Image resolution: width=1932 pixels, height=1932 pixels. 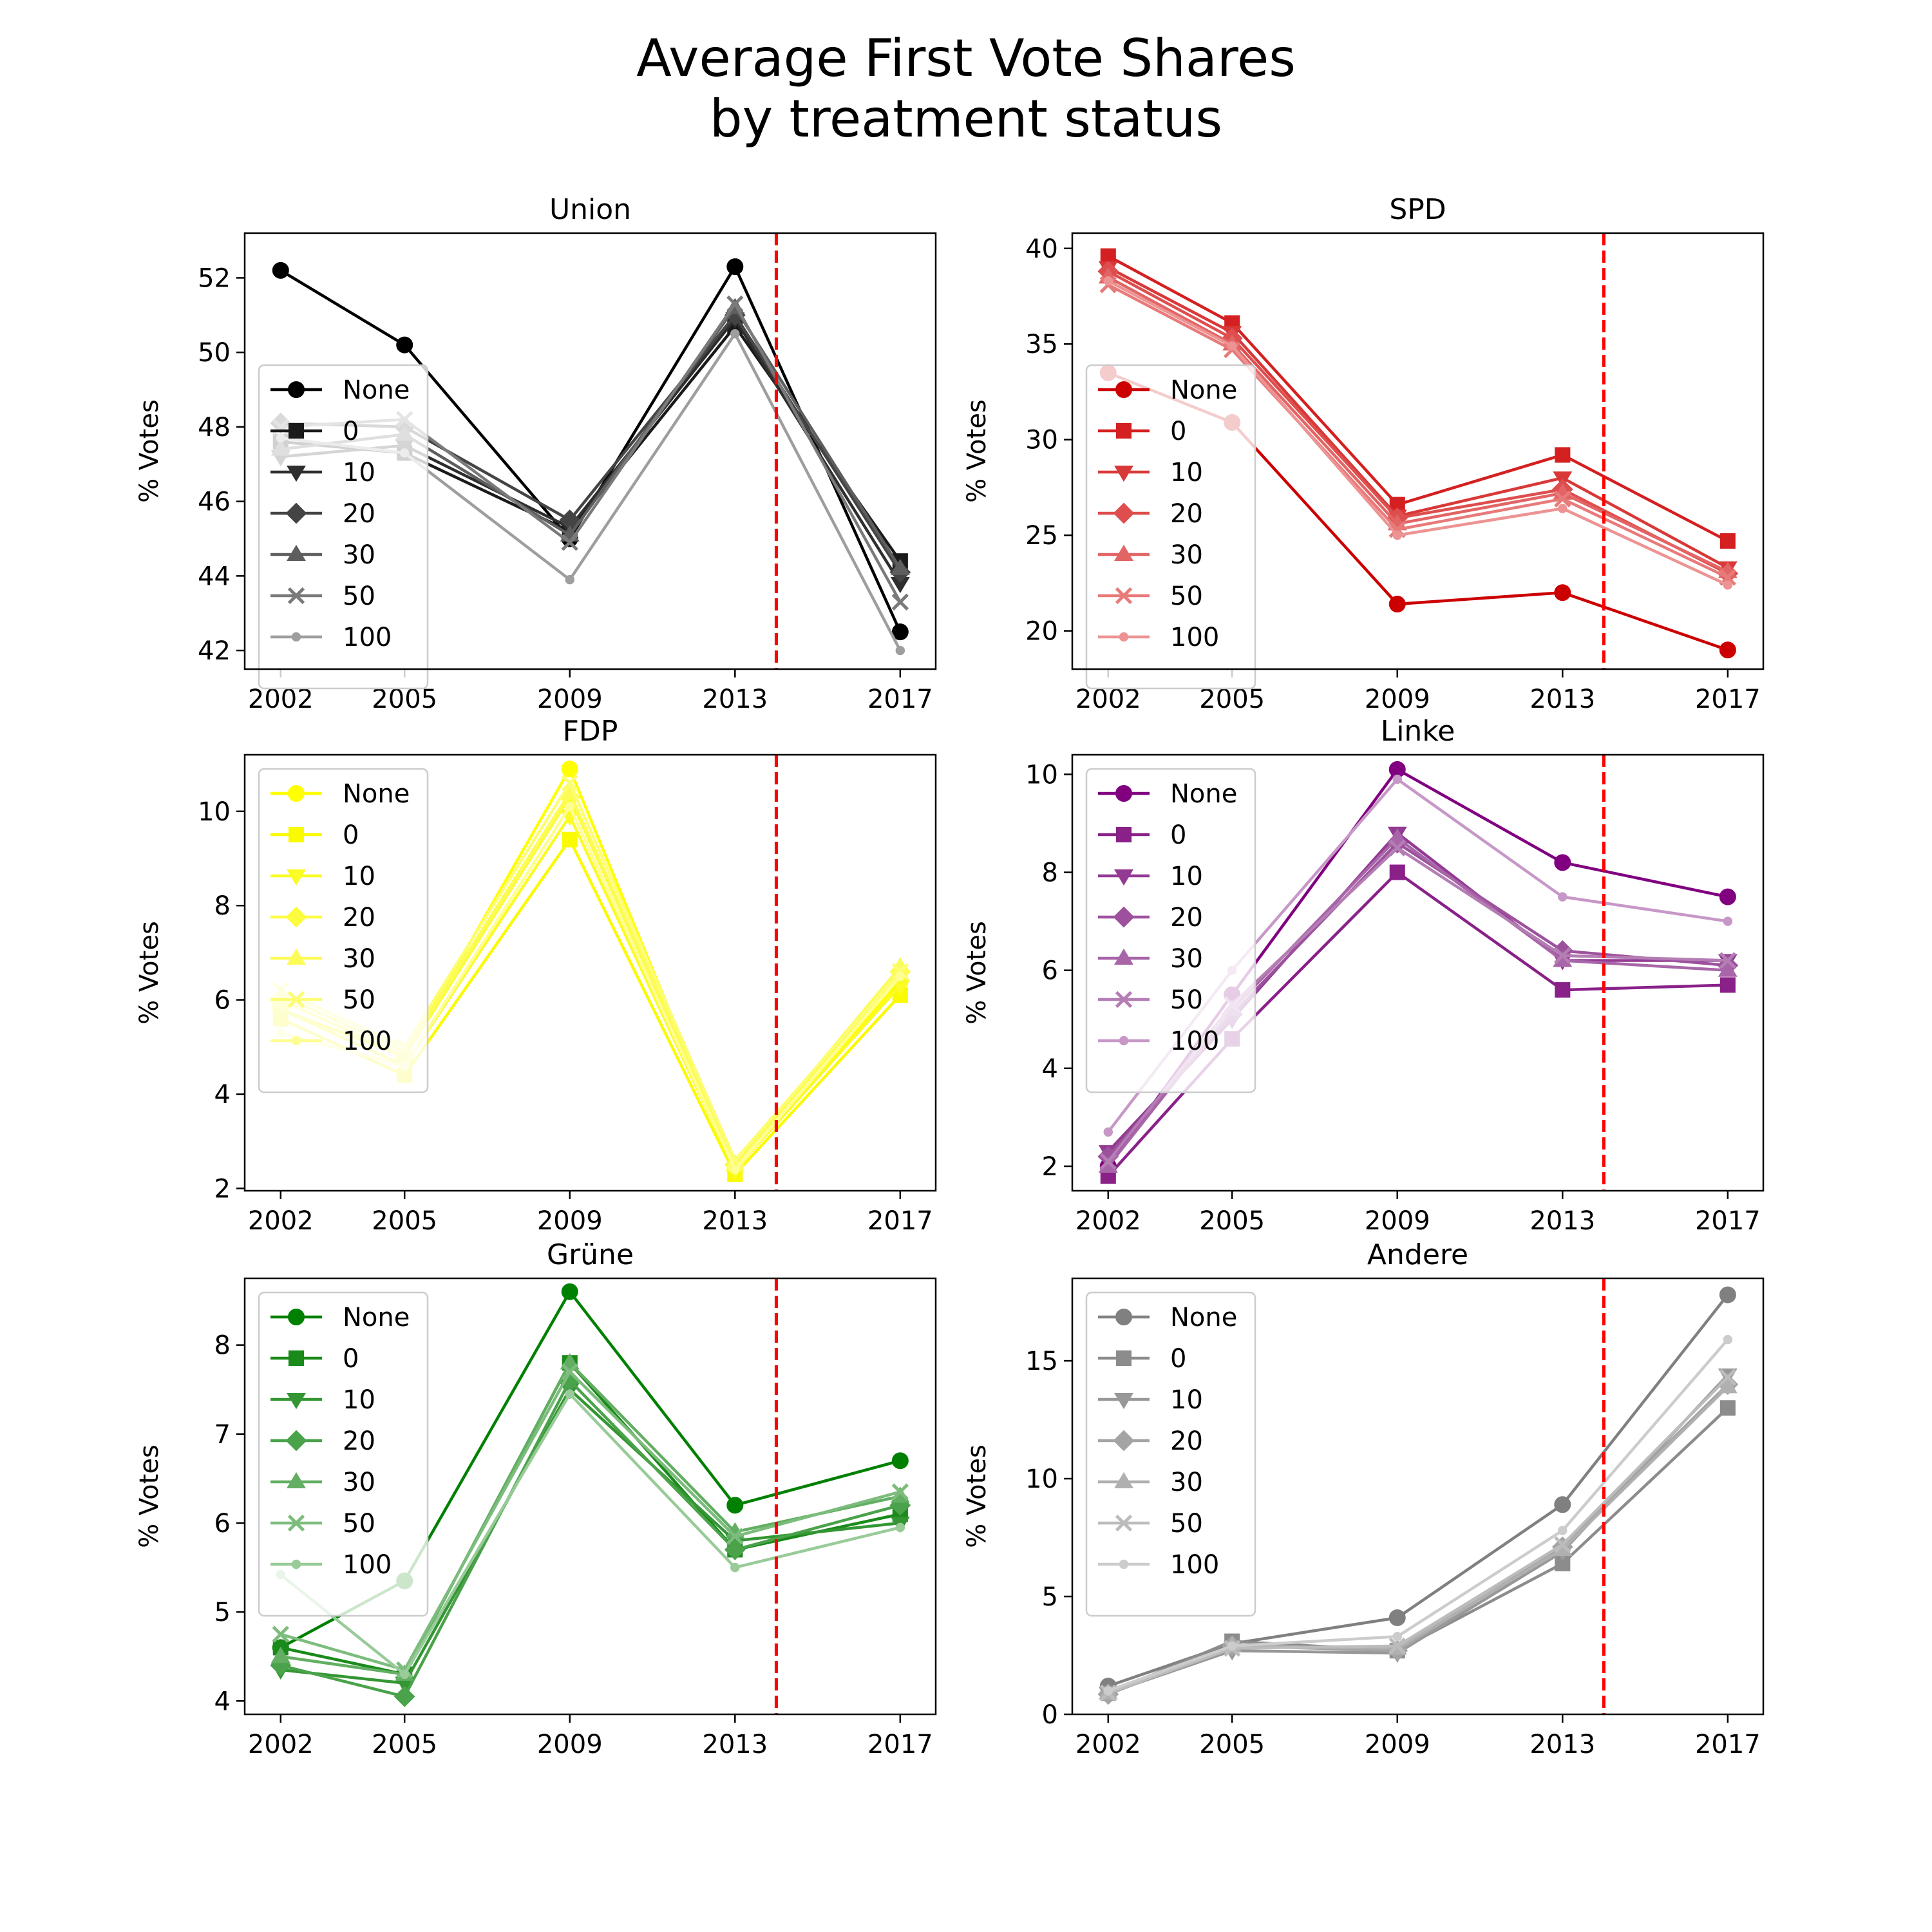 What do you see at coordinates (1727, 650) in the screenshot?
I see `data-point-none-2017` at bounding box center [1727, 650].